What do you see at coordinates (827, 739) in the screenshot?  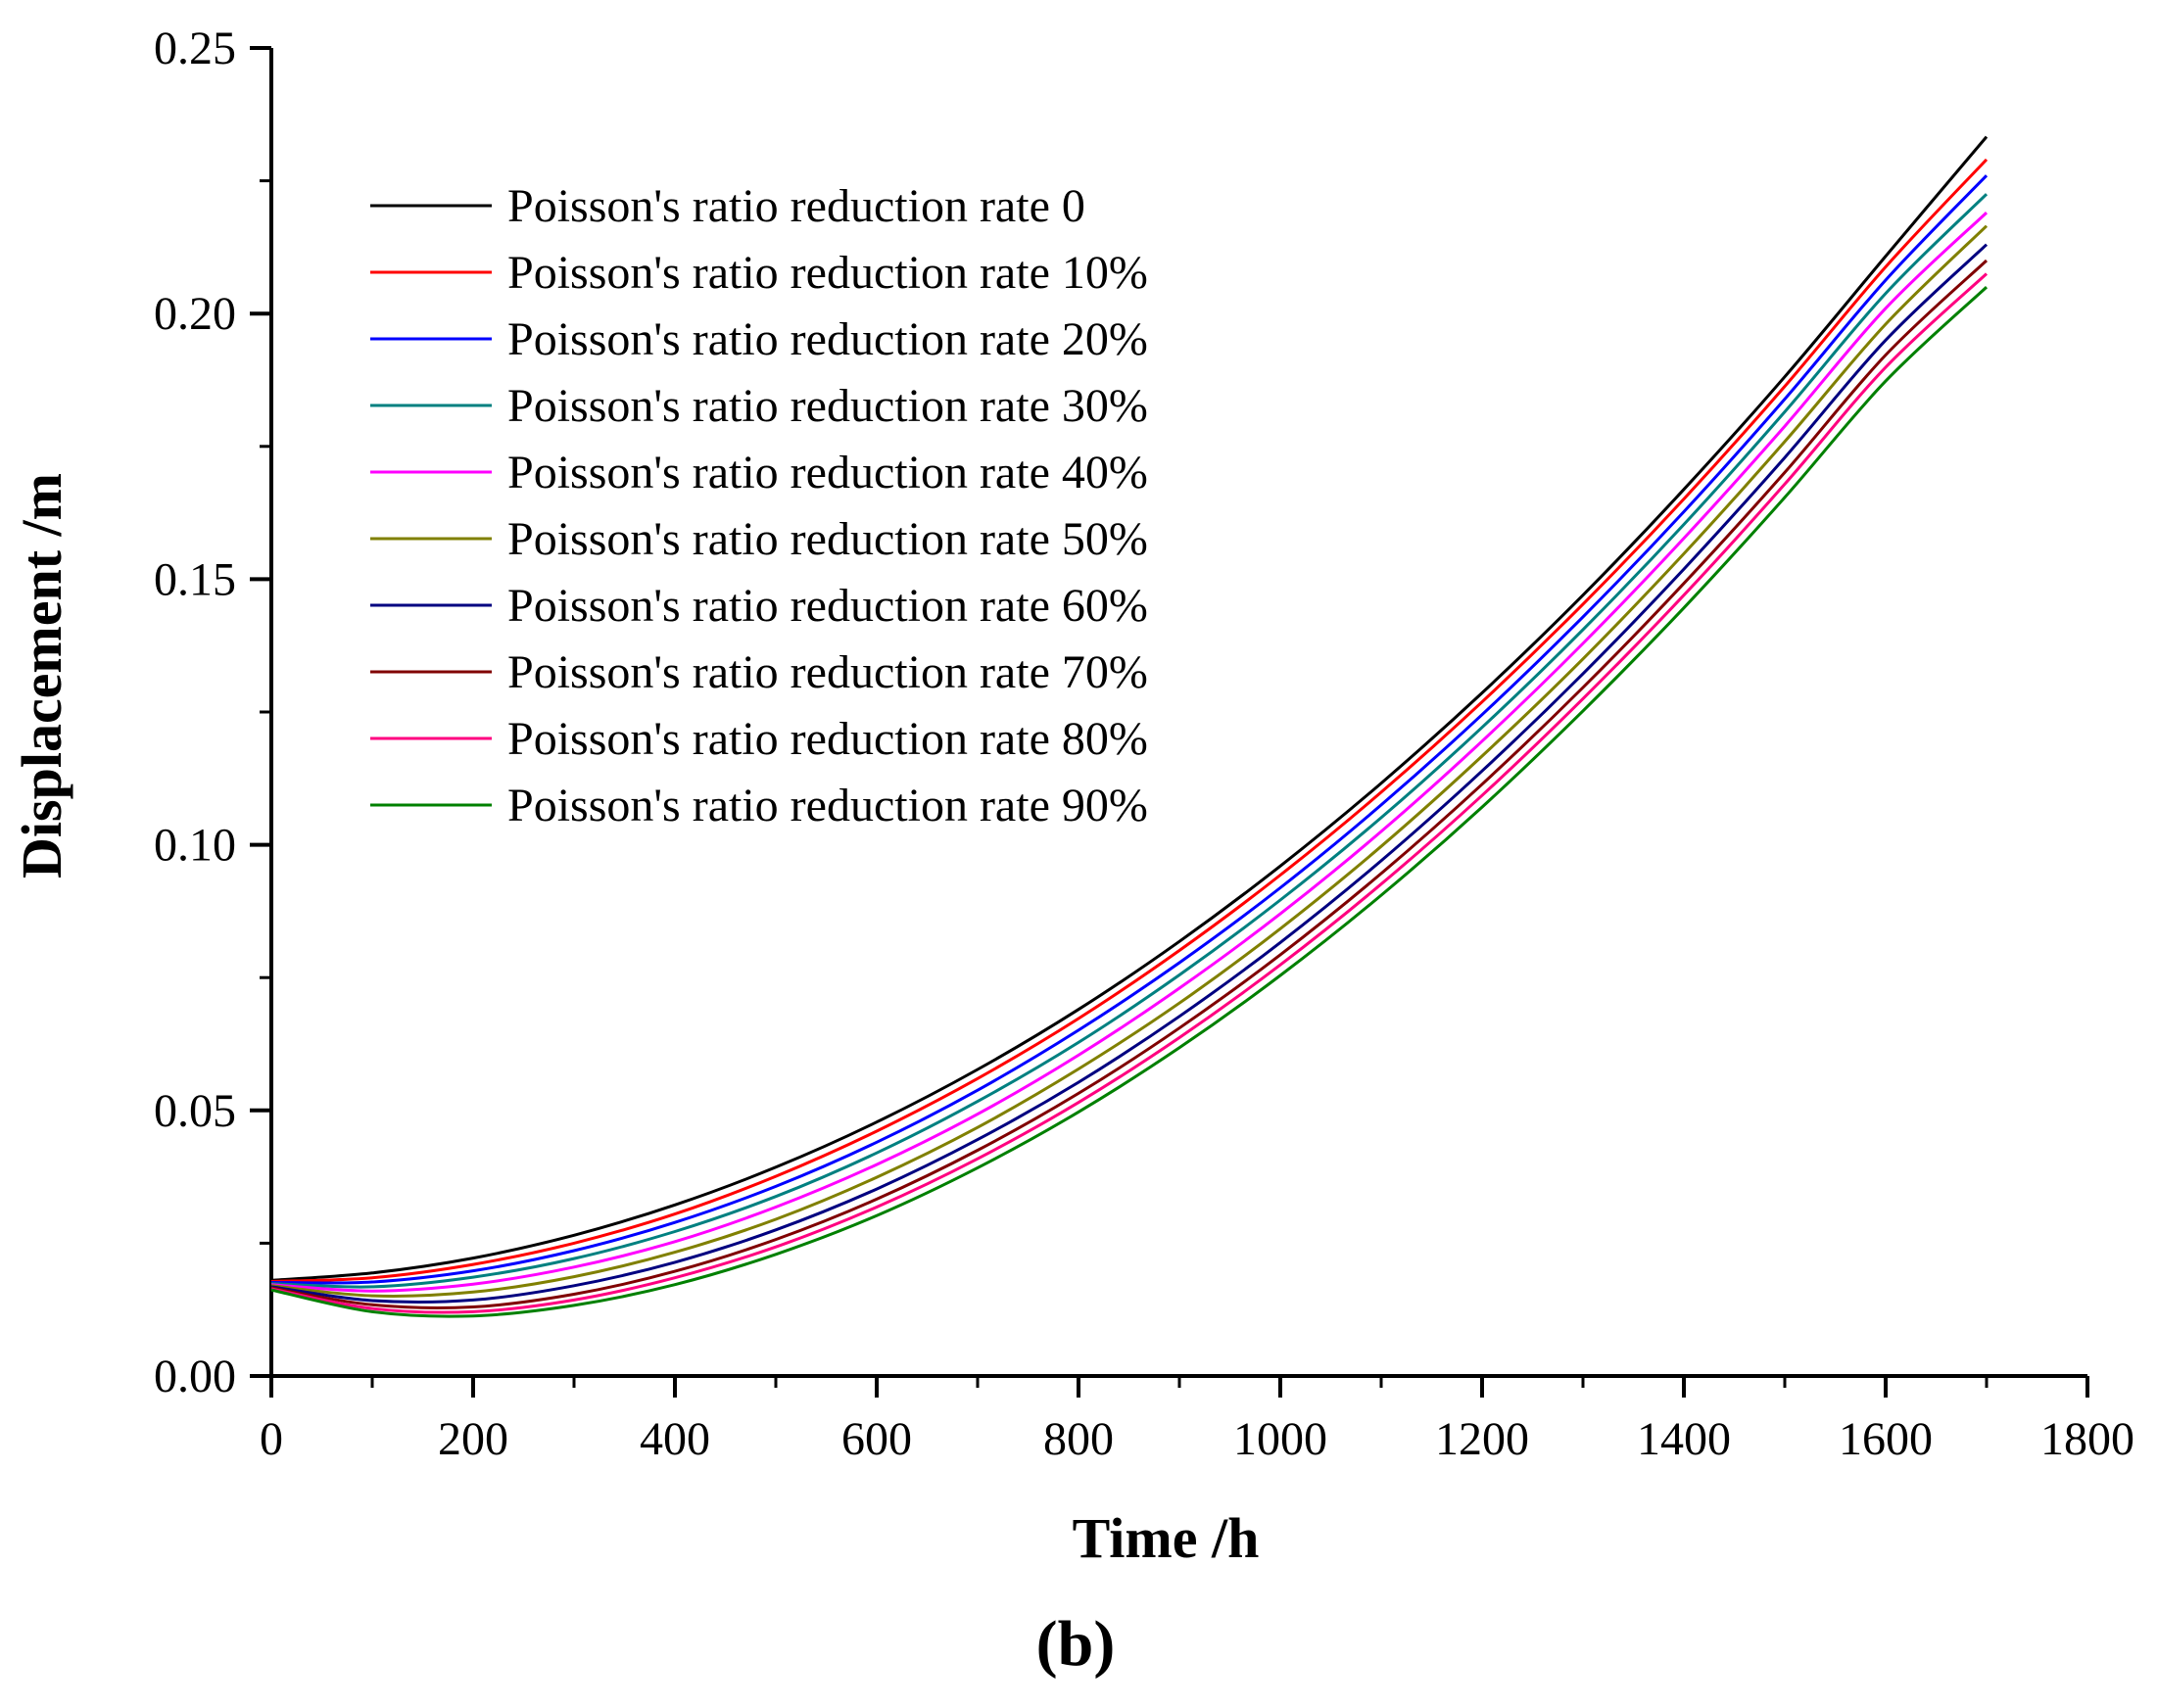 I see `legend-label-8: Poisson's ratio reduction rate 80%` at bounding box center [827, 739].